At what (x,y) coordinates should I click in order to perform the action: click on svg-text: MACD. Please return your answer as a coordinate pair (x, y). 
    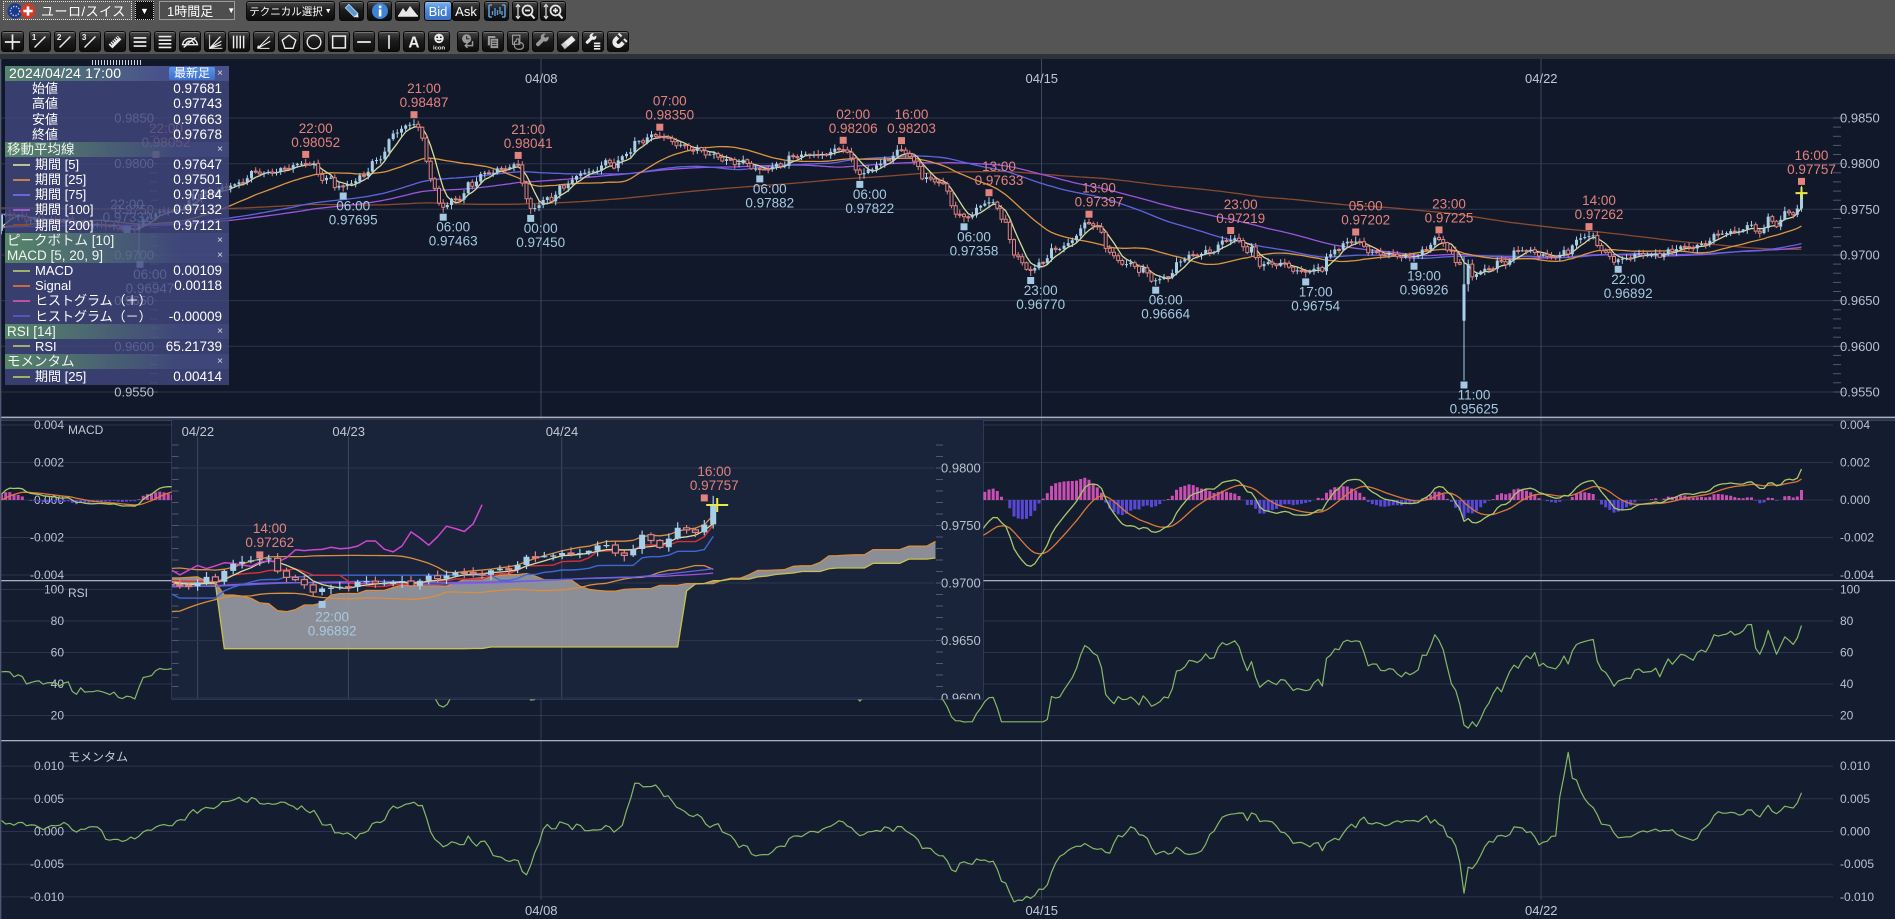
    Looking at the image, I should click on (86, 430).